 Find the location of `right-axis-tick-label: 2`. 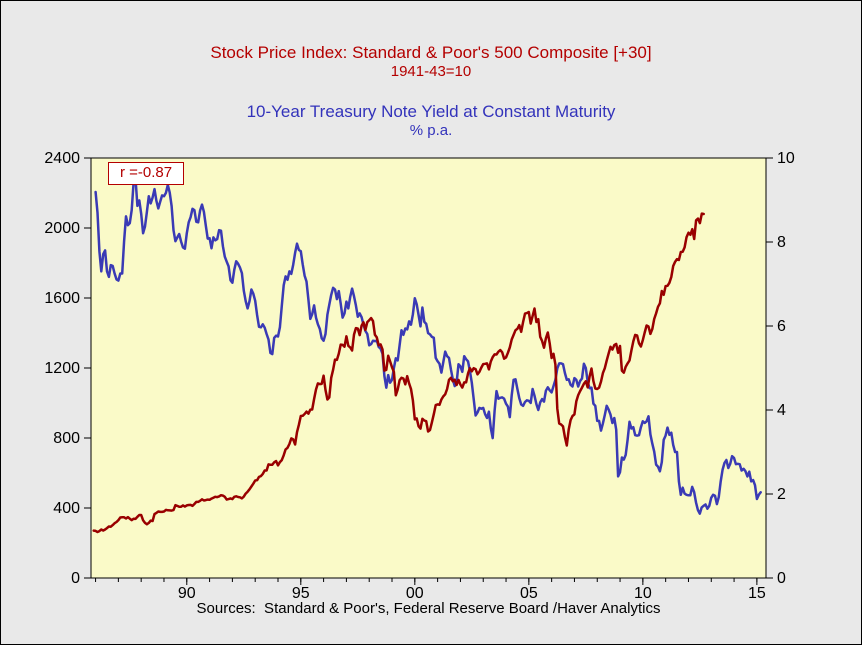

right-axis-tick-label: 2 is located at coordinates (781, 494).